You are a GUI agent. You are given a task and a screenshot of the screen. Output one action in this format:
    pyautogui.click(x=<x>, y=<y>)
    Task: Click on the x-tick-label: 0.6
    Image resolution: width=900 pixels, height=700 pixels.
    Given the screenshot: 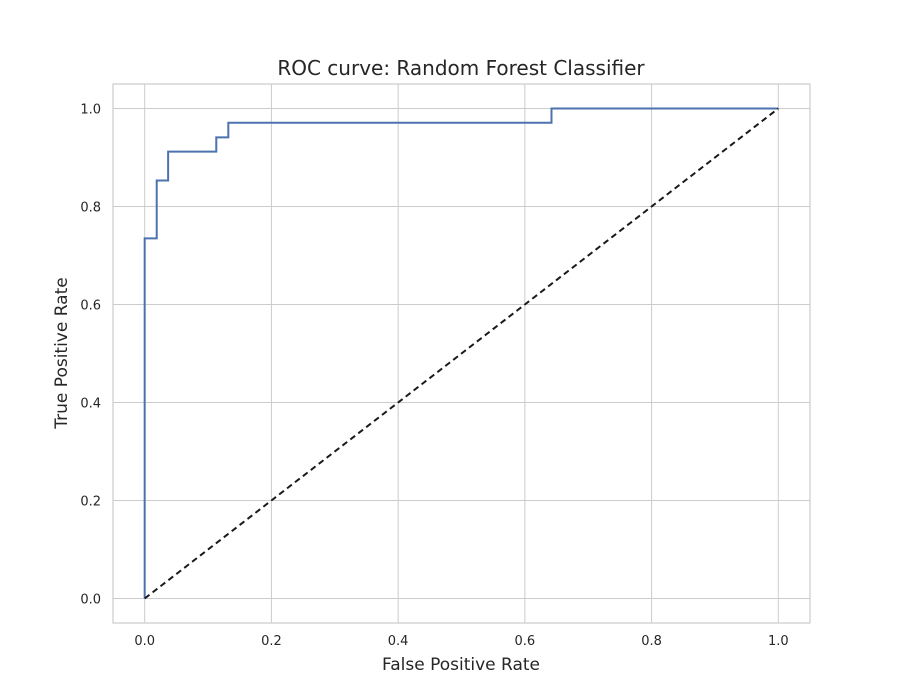 What is the action you would take?
    pyautogui.click(x=525, y=641)
    